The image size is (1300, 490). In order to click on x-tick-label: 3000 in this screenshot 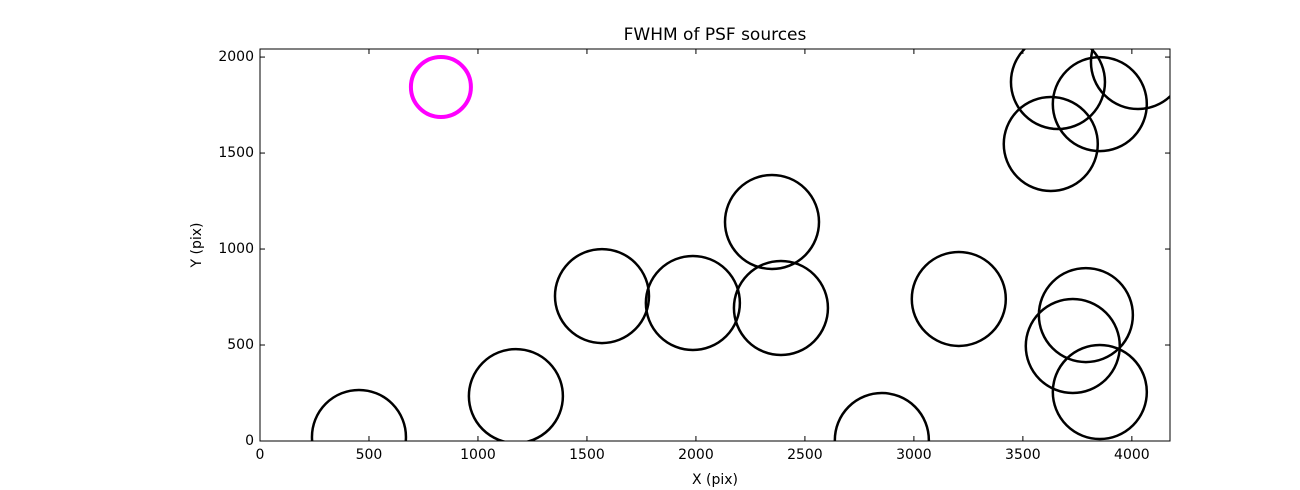, I will do `click(914, 455)`.